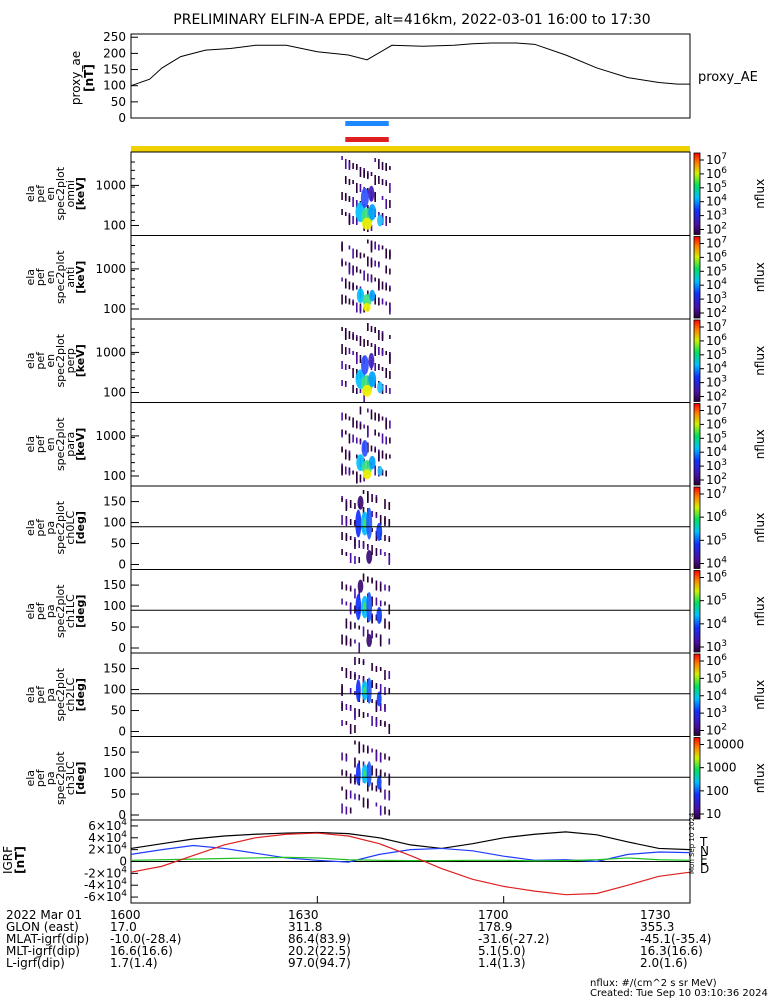 The height and width of the screenshot is (1000, 775). I want to click on footer-note-units: nflux: #/(cm^2 s sr MeV), so click(653, 983).